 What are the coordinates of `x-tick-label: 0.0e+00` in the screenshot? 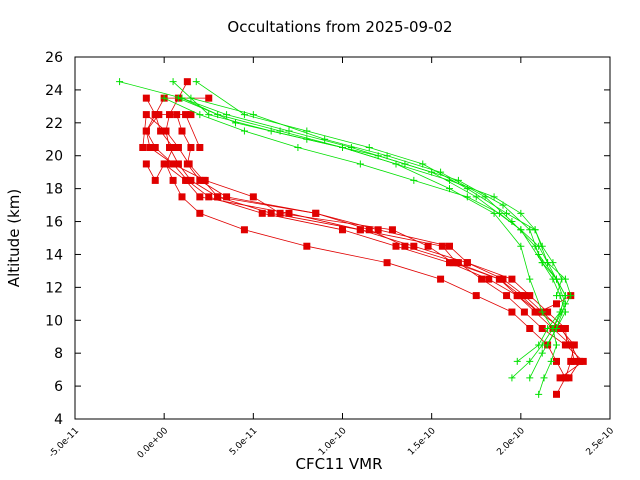 It's located at (153, 443).